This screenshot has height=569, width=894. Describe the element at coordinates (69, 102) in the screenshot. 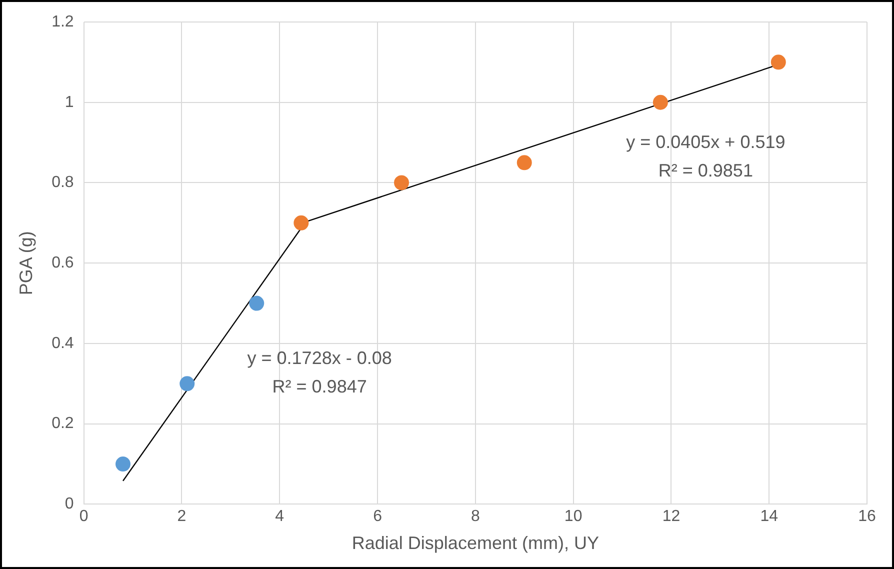

I see `y-tick-label: 1` at that location.